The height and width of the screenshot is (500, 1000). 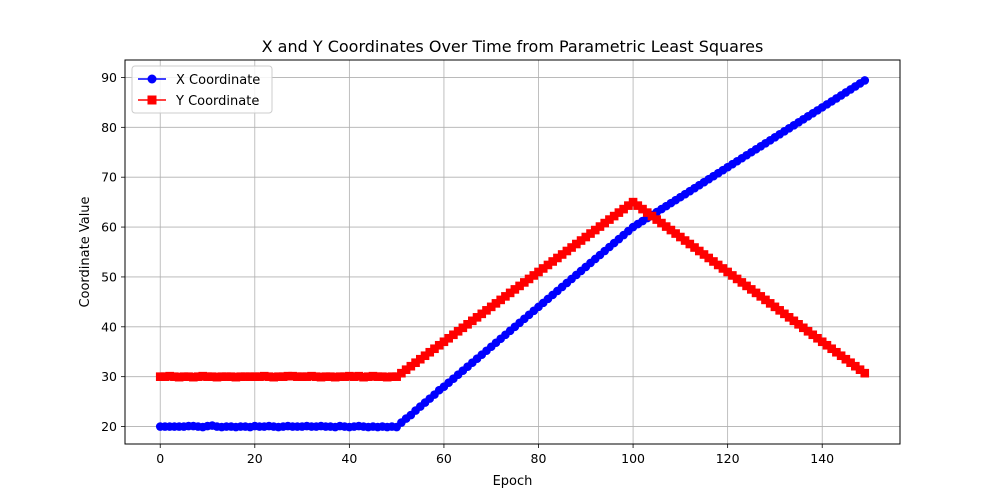 What do you see at coordinates (152, 79) in the screenshot?
I see `legend-marker-x` at bounding box center [152, 79].